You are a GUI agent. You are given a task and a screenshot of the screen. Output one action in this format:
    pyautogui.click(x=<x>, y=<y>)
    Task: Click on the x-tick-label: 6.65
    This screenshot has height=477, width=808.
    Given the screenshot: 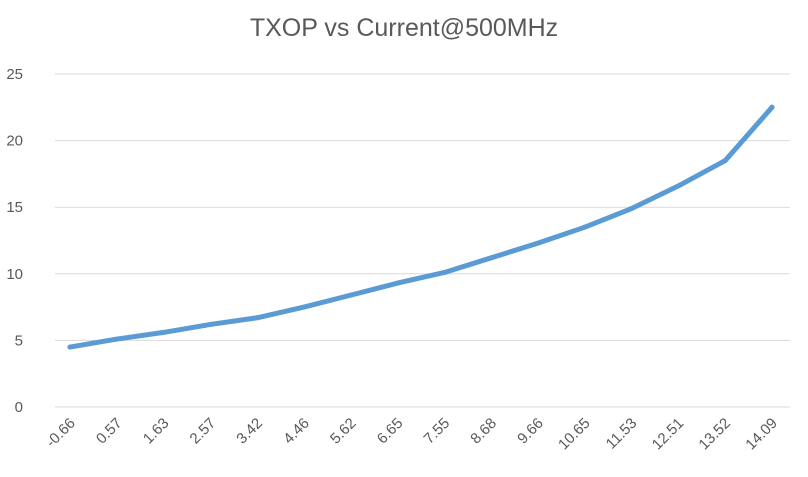 What is the action you would take?
    pyautogui.click(x=390, y=431)
    